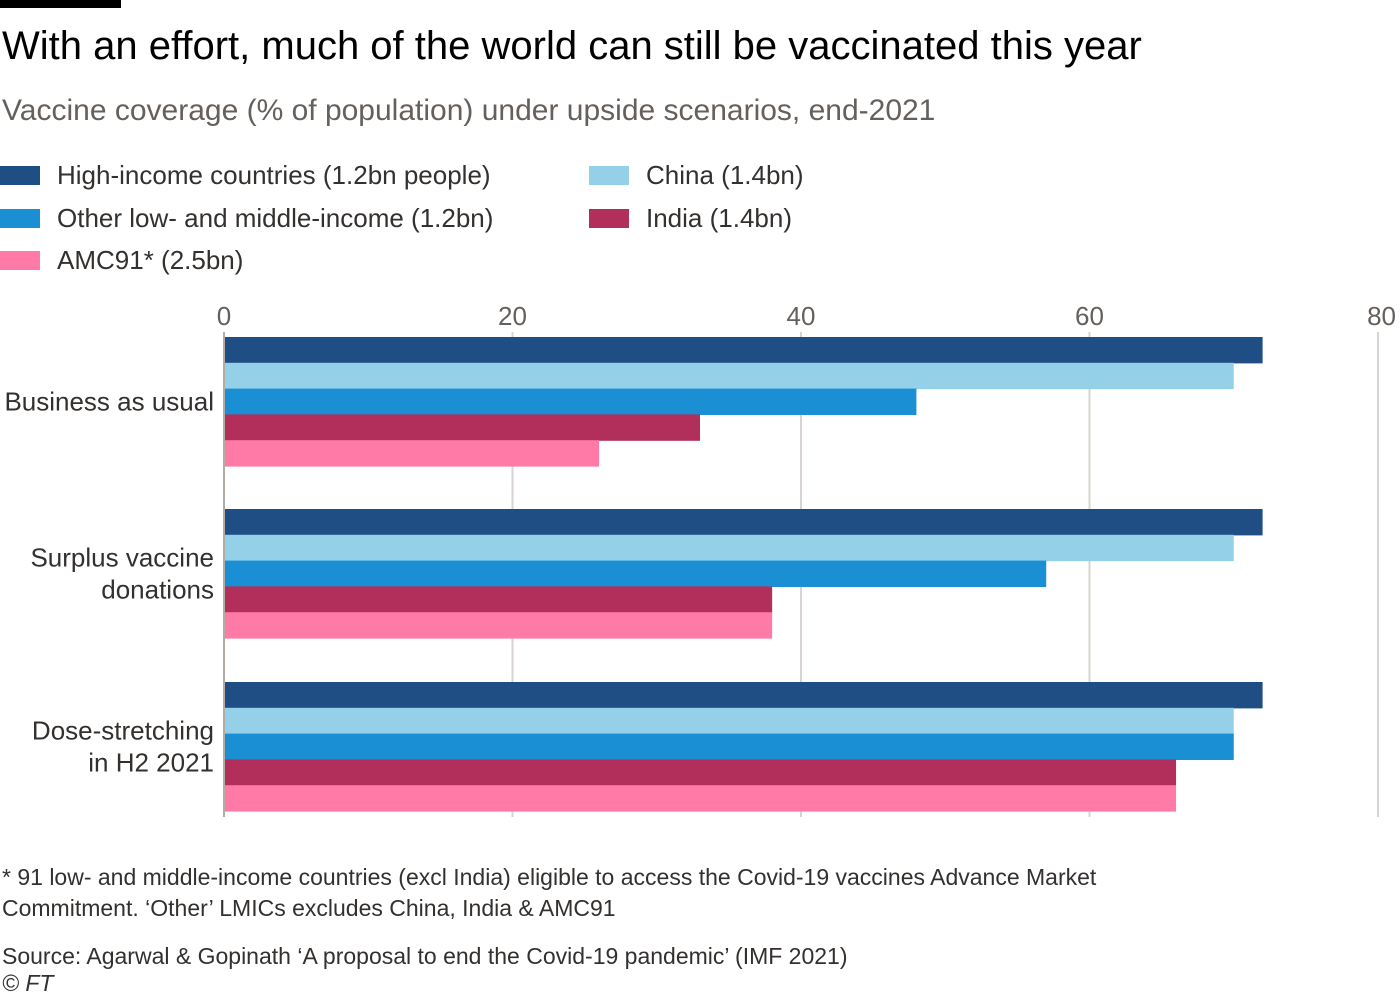 The image size is (1400, 1000). What do you see at coordinates (1089, 316) in the screenshot?
I see `x-tick-label: 60` at bounding box center [1089, 316].